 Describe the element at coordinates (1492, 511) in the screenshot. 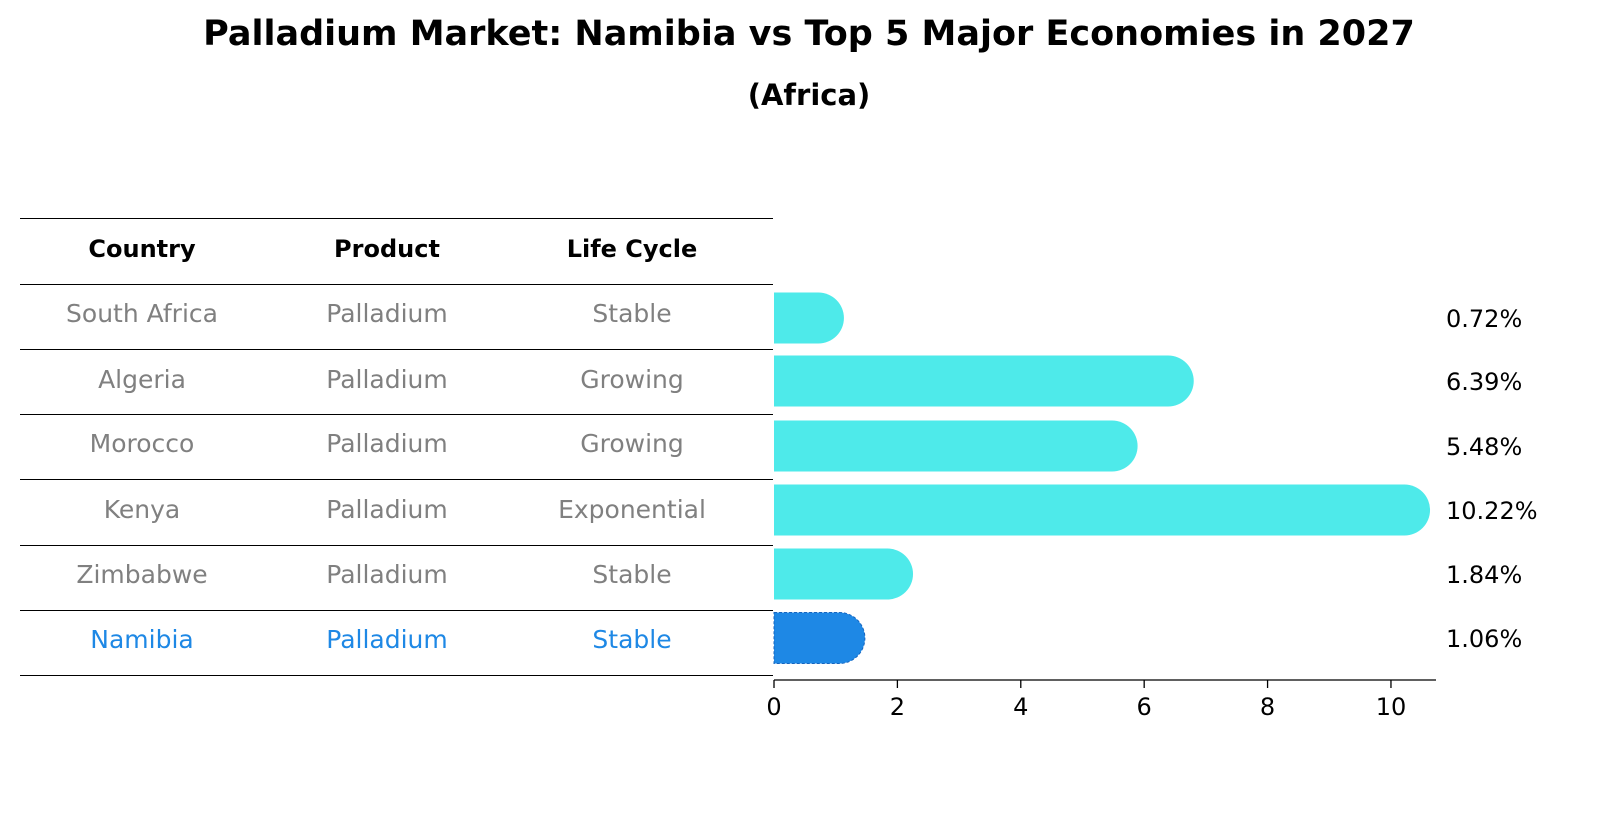

I see `value-label: 10.22%` at that location.